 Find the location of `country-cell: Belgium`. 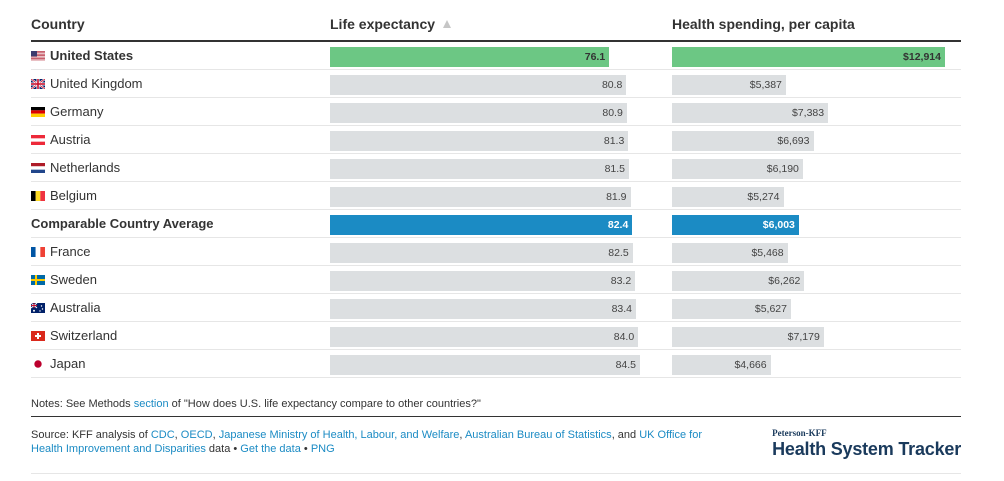

country-cell: Belgium is located at coordinates (64, 195).